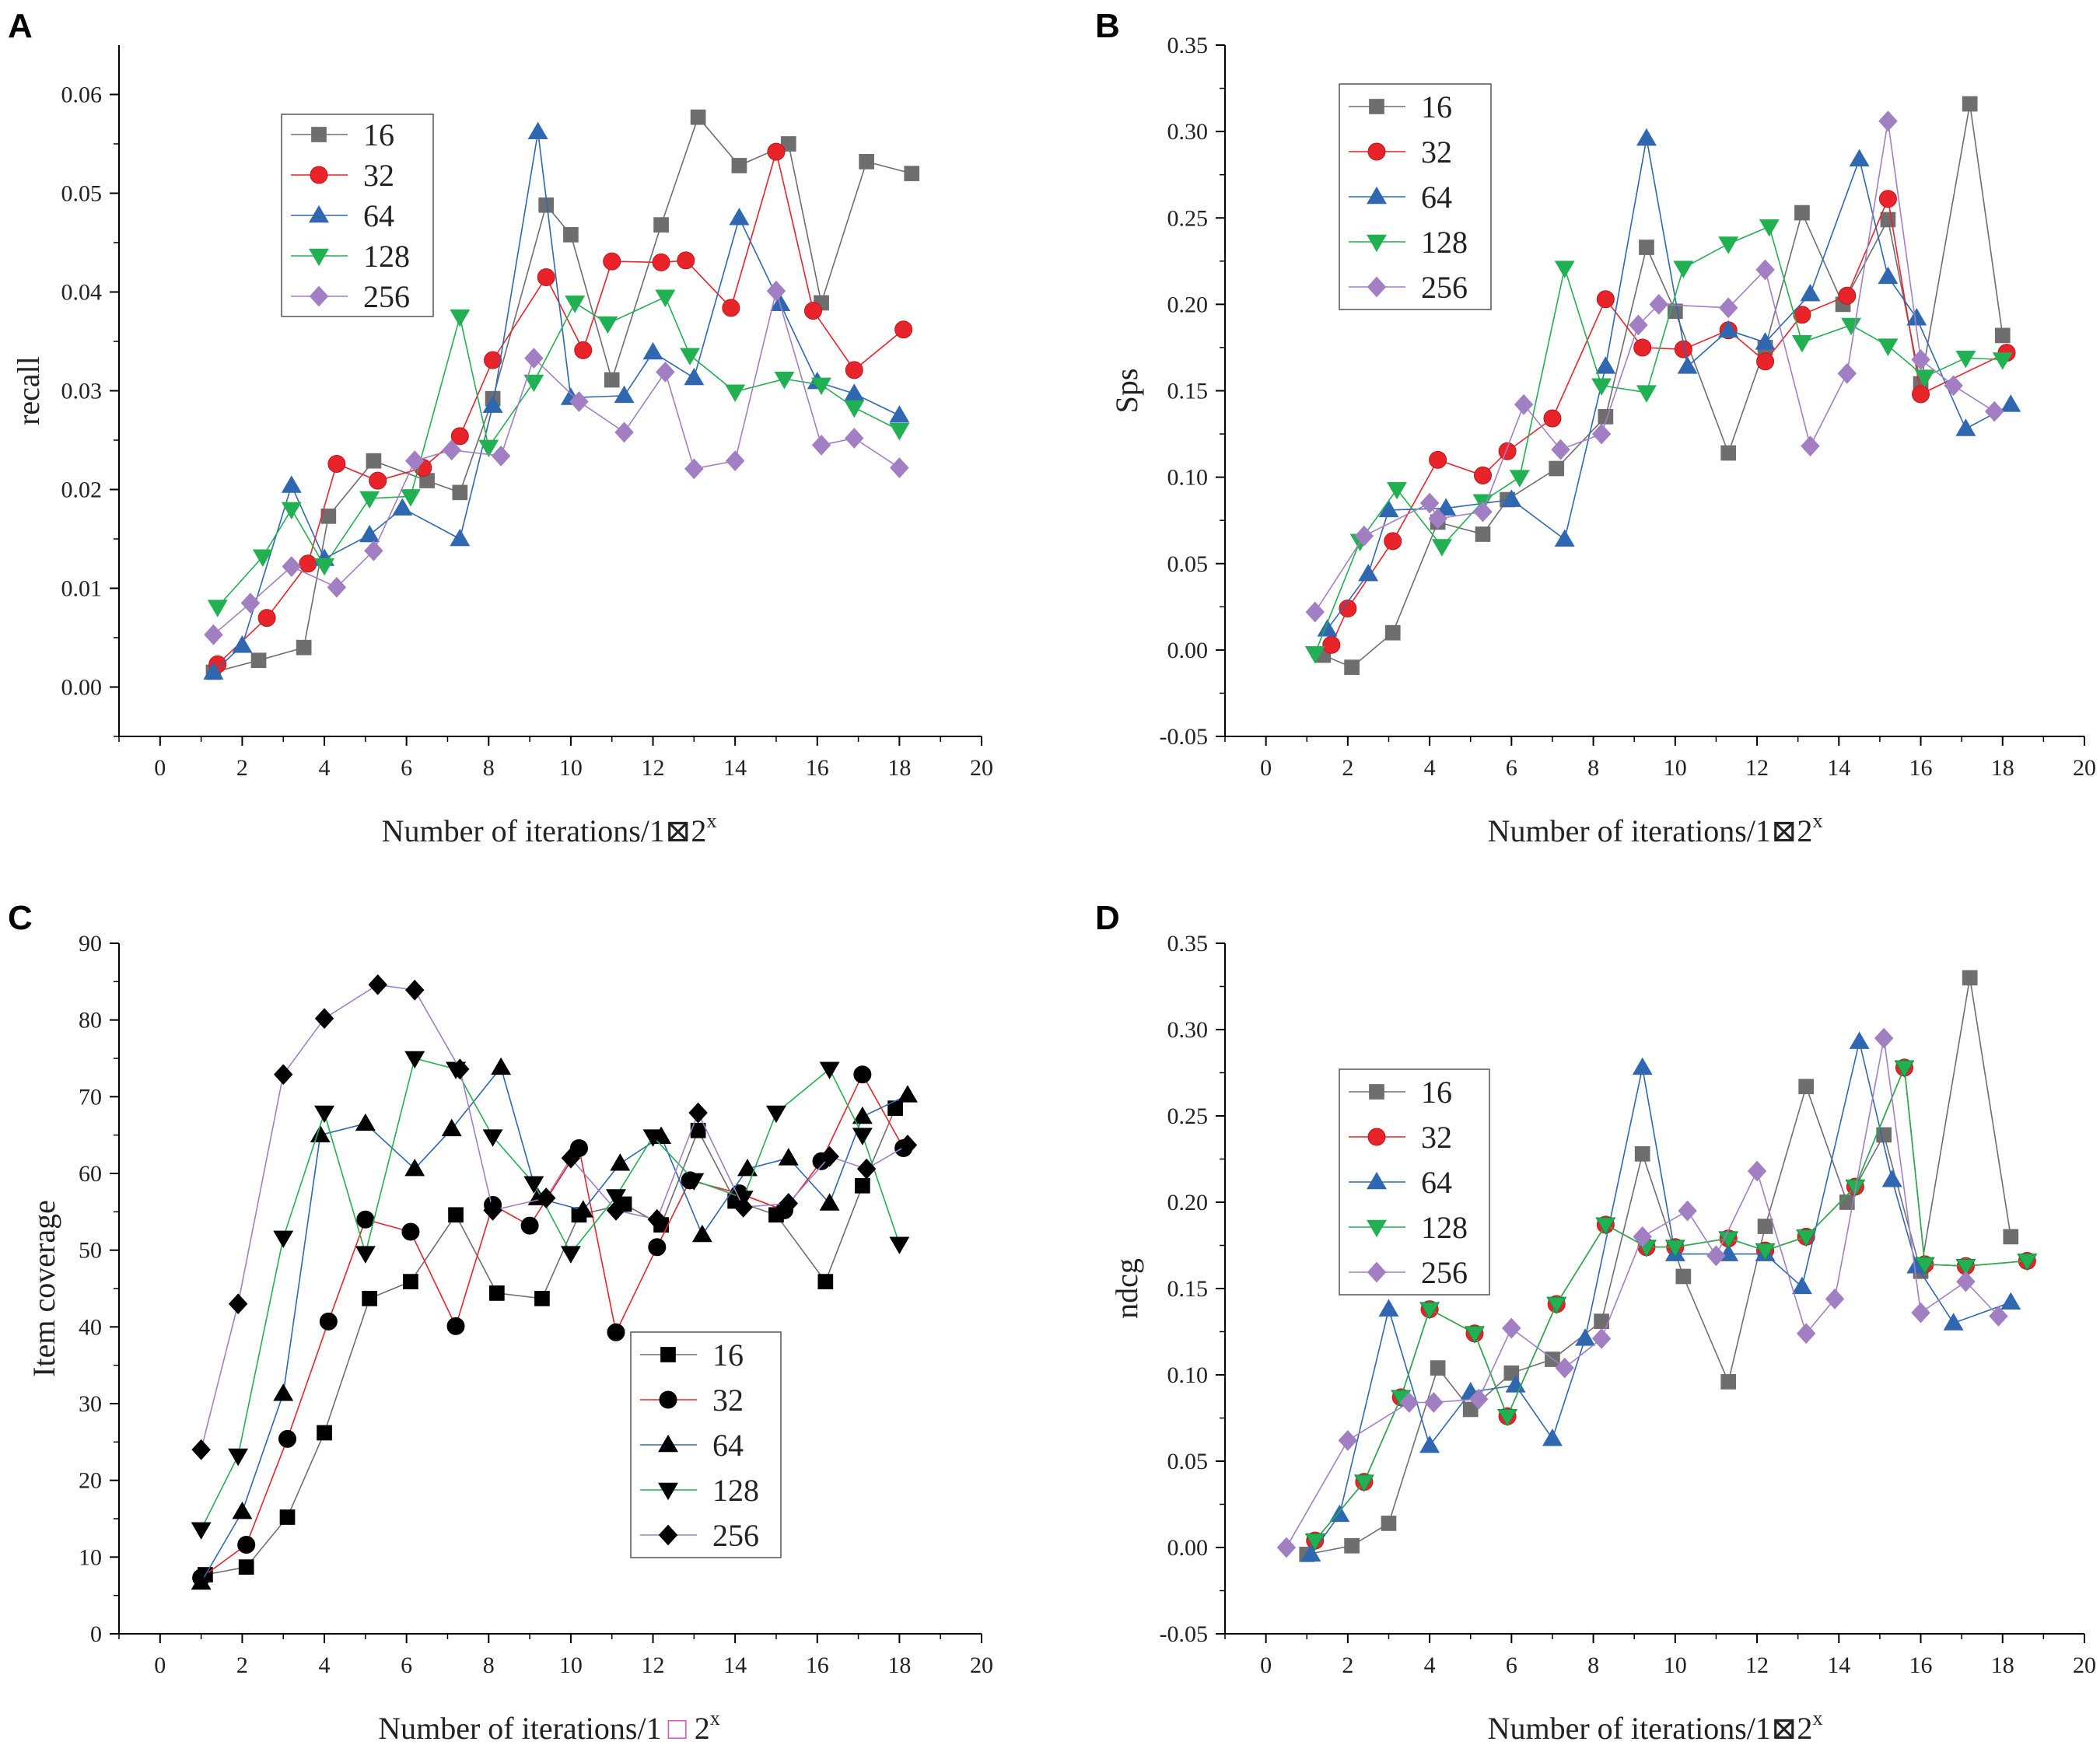 The width and height of the screenshot is (2100, 1752). What do you see at coordinates (1188, 651) in the screenshot?
I see `panel-b-ytick-label: 0.00` at bounding box center [1188, 651].